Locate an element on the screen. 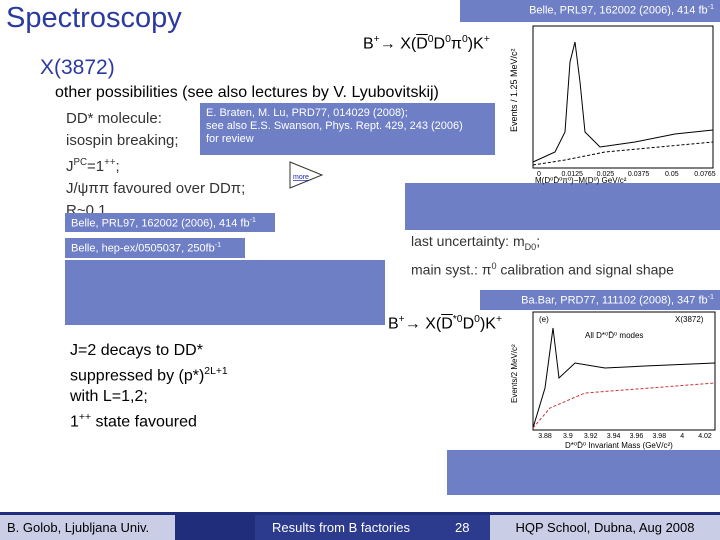 This screenshot has width=720, height=540. x-tick-label: 4.02 is located at coordinates (705, 436).